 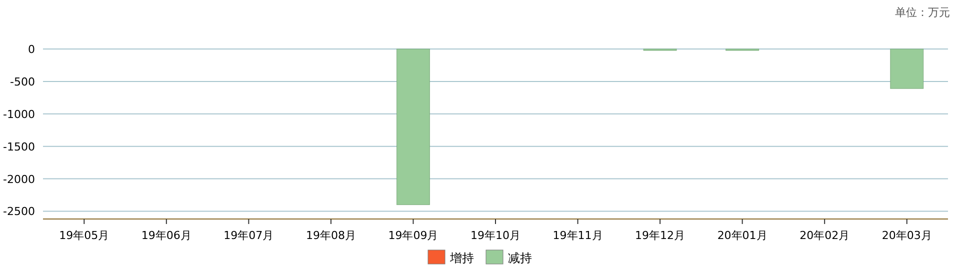 I want to click on x-tick-label: 19年11月, so click(x=577, y=235).